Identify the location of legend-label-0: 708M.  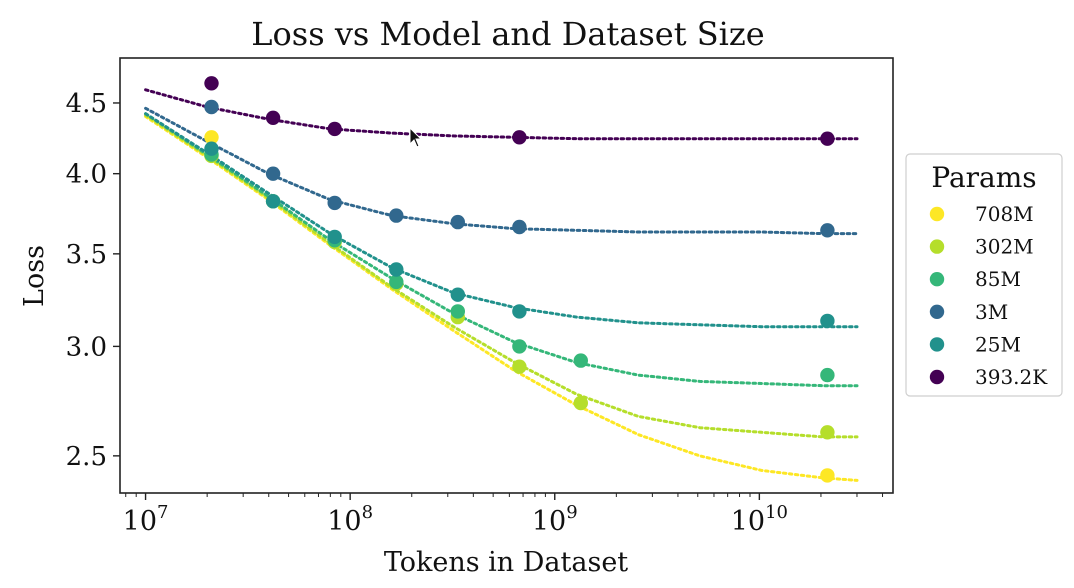
(1004, 214).